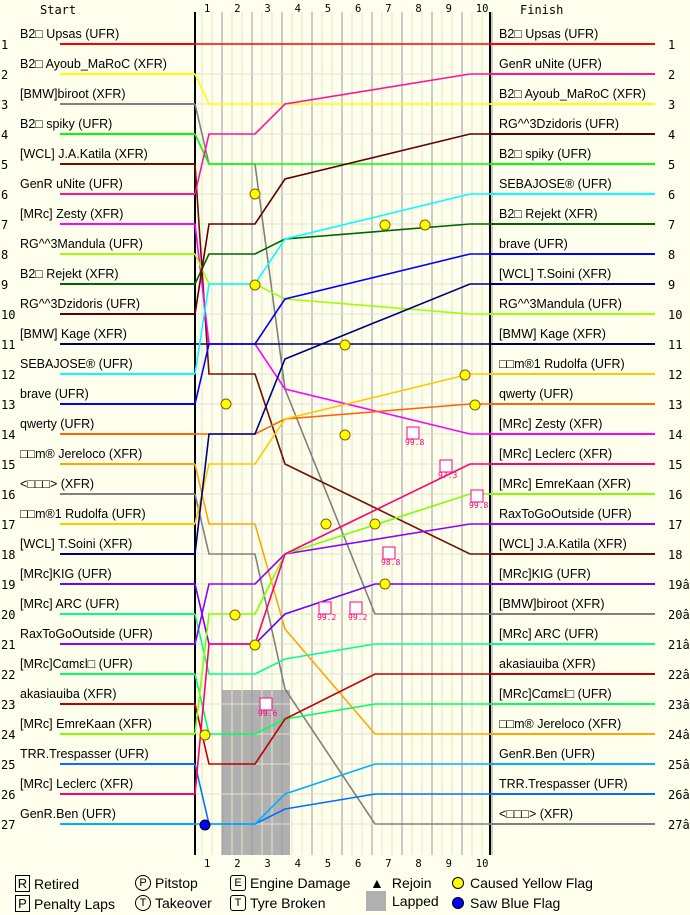 The width and height of the screenshot is (690, 915). I want to click on start-driver-name: [MRc] ARC (UFR), so click(69, 604).